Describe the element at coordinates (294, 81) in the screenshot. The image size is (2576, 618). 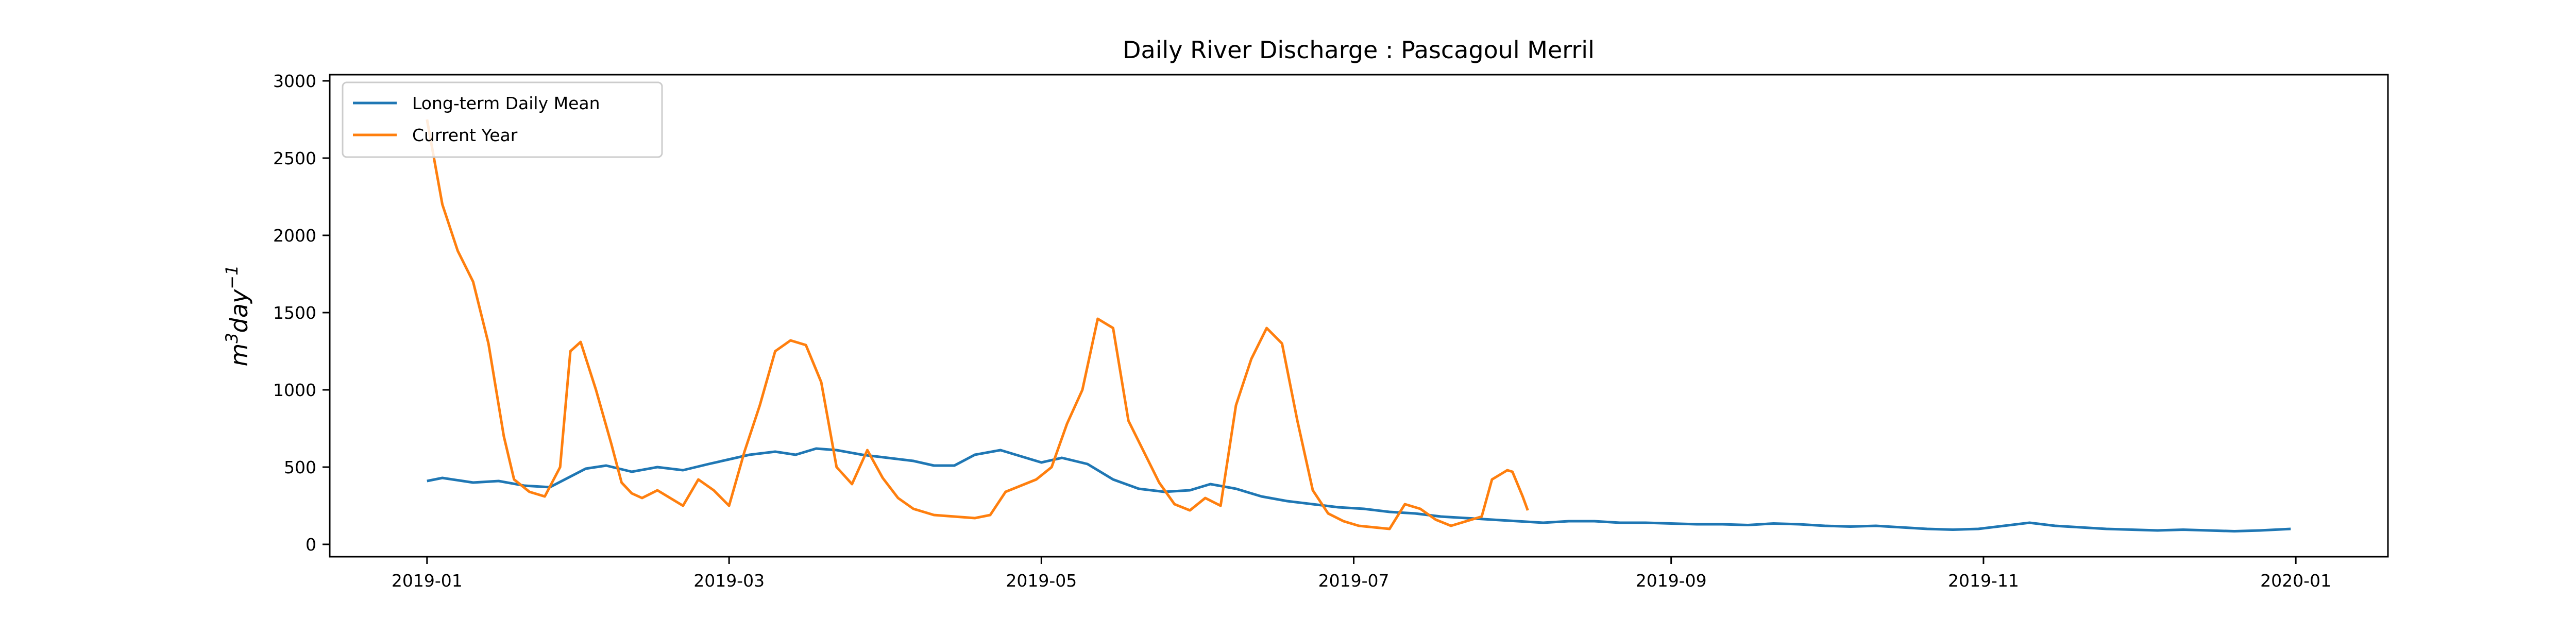
I see `y-tick-label: 3000` at that location.